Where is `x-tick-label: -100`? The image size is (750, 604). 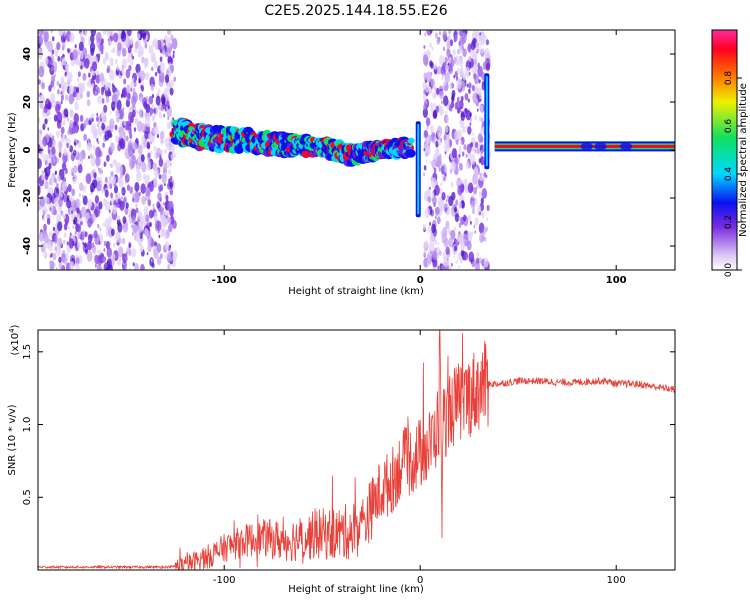
x-tick-label: -100 is located at coordinates (224, 280).